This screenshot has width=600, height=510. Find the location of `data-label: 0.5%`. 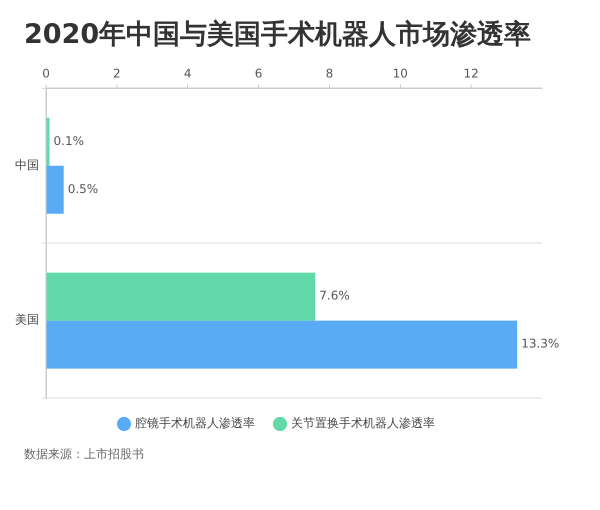

data-label: 0.5% is located at coordinates (83, 189).